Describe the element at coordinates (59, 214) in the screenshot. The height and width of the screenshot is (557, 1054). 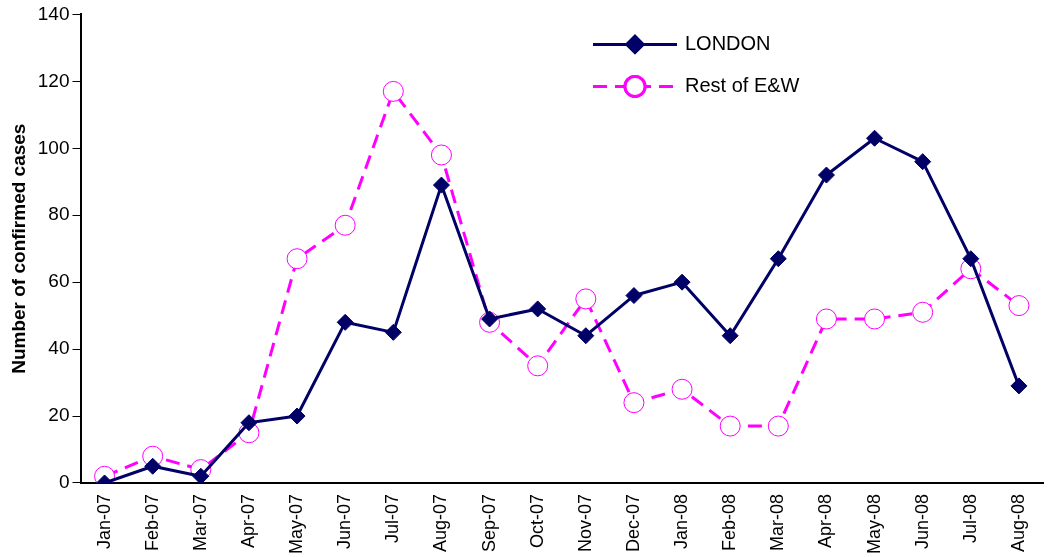
I see `y-tick-label: 80` at that location.